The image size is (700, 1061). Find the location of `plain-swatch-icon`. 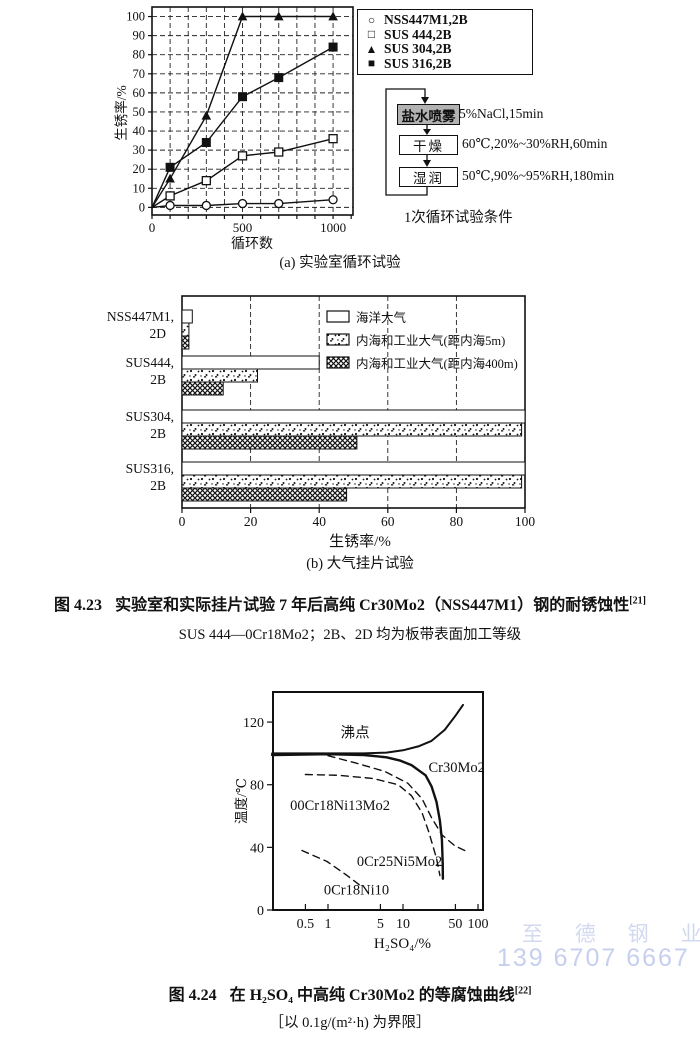

plain-swatch-icon is located at coordinates (338, 316).